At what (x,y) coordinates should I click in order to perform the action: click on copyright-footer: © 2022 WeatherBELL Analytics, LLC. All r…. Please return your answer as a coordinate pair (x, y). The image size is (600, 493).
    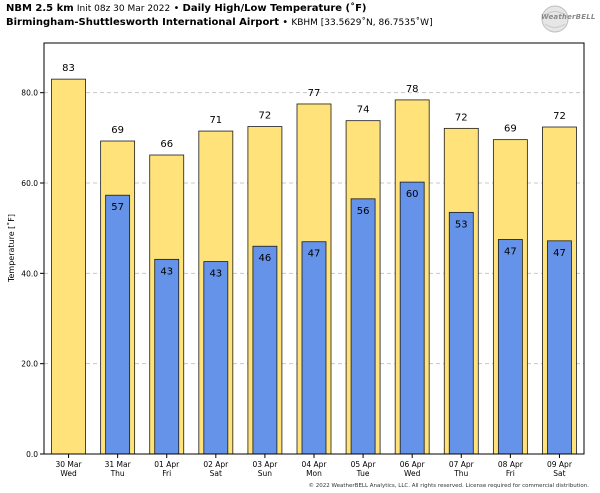
    Looking at the image, I should click on (448, 486).